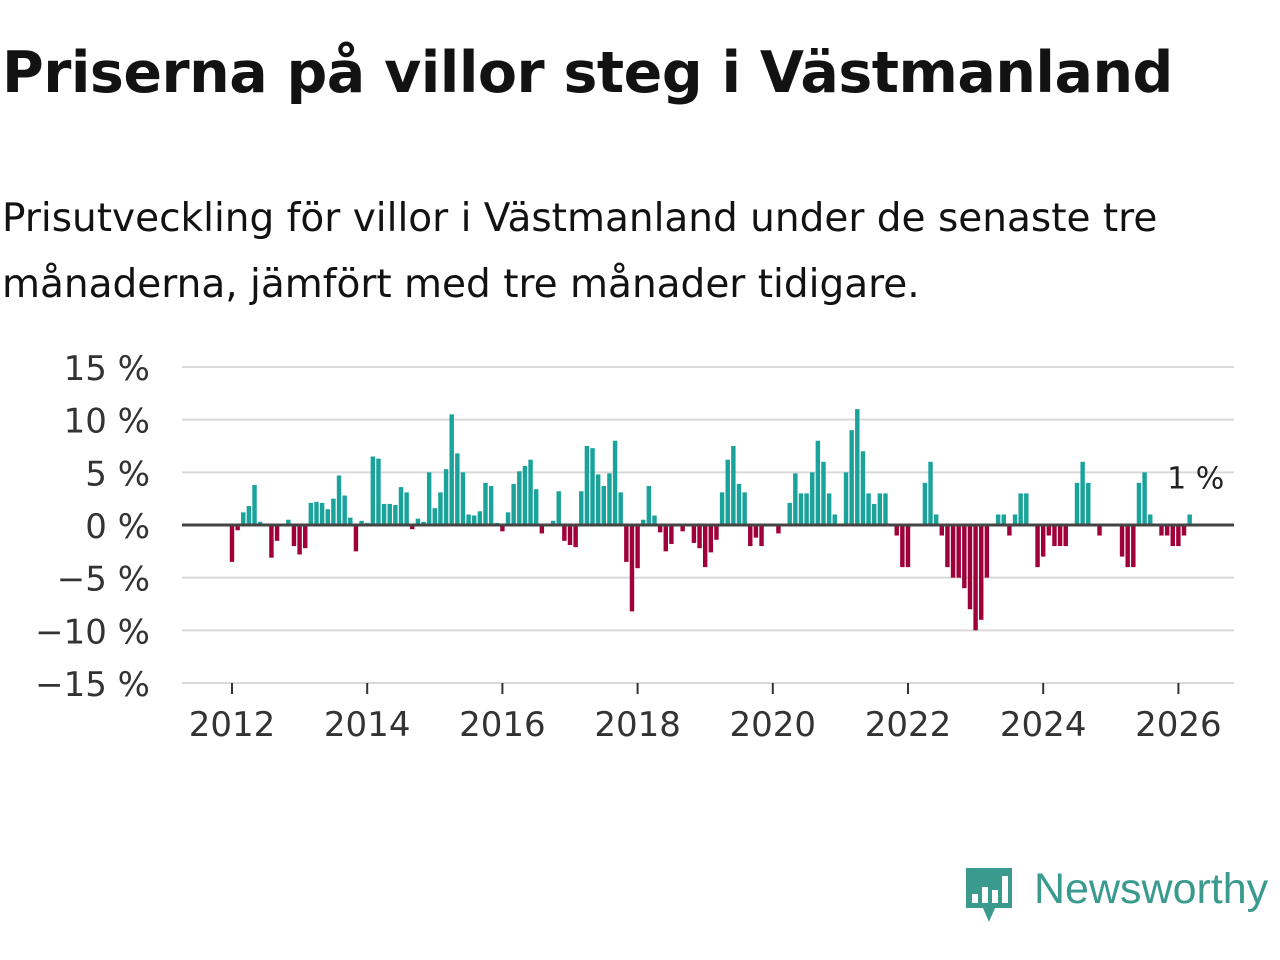  Describe the element at coordinates (232, 725) in the screenshot. I see `x-tick-label: 2012` at that location.